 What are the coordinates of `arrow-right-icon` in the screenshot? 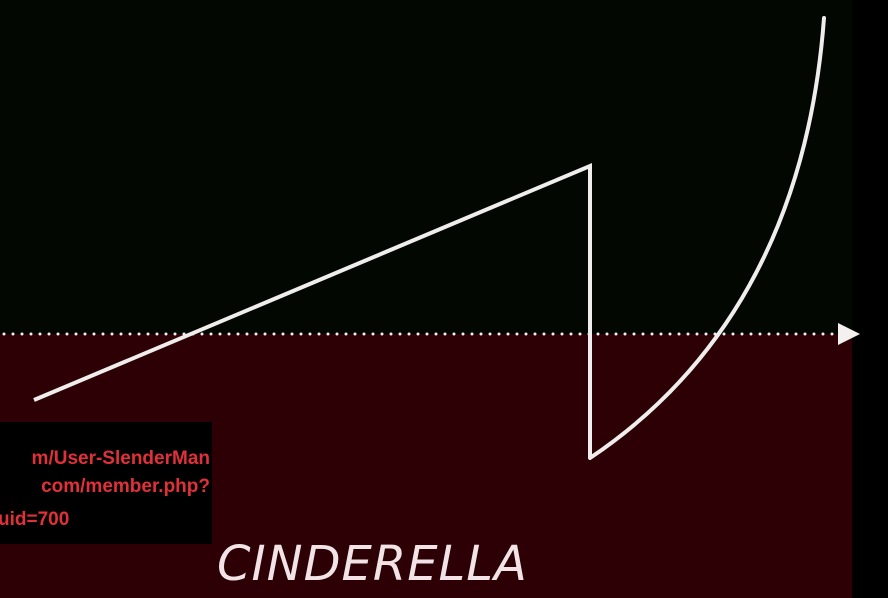 It's located at (849, 334).